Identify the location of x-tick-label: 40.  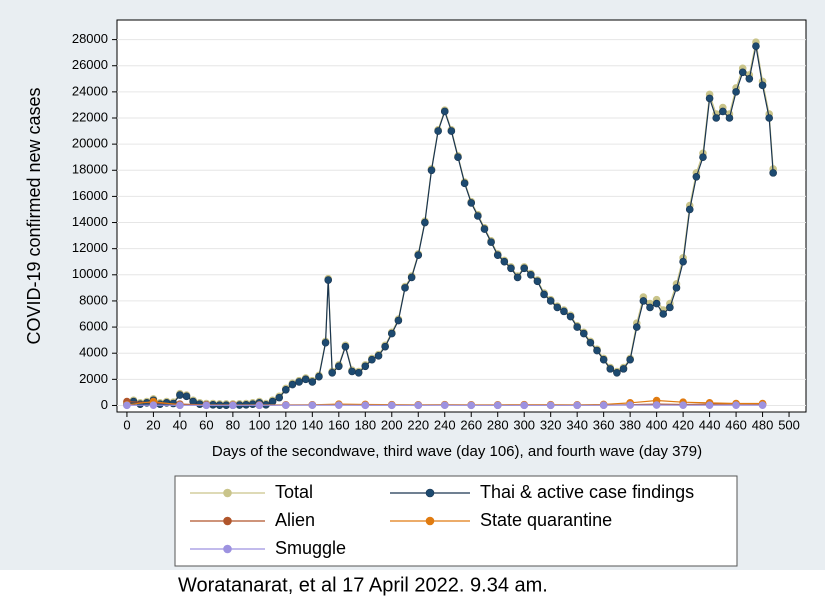
(180, 424).